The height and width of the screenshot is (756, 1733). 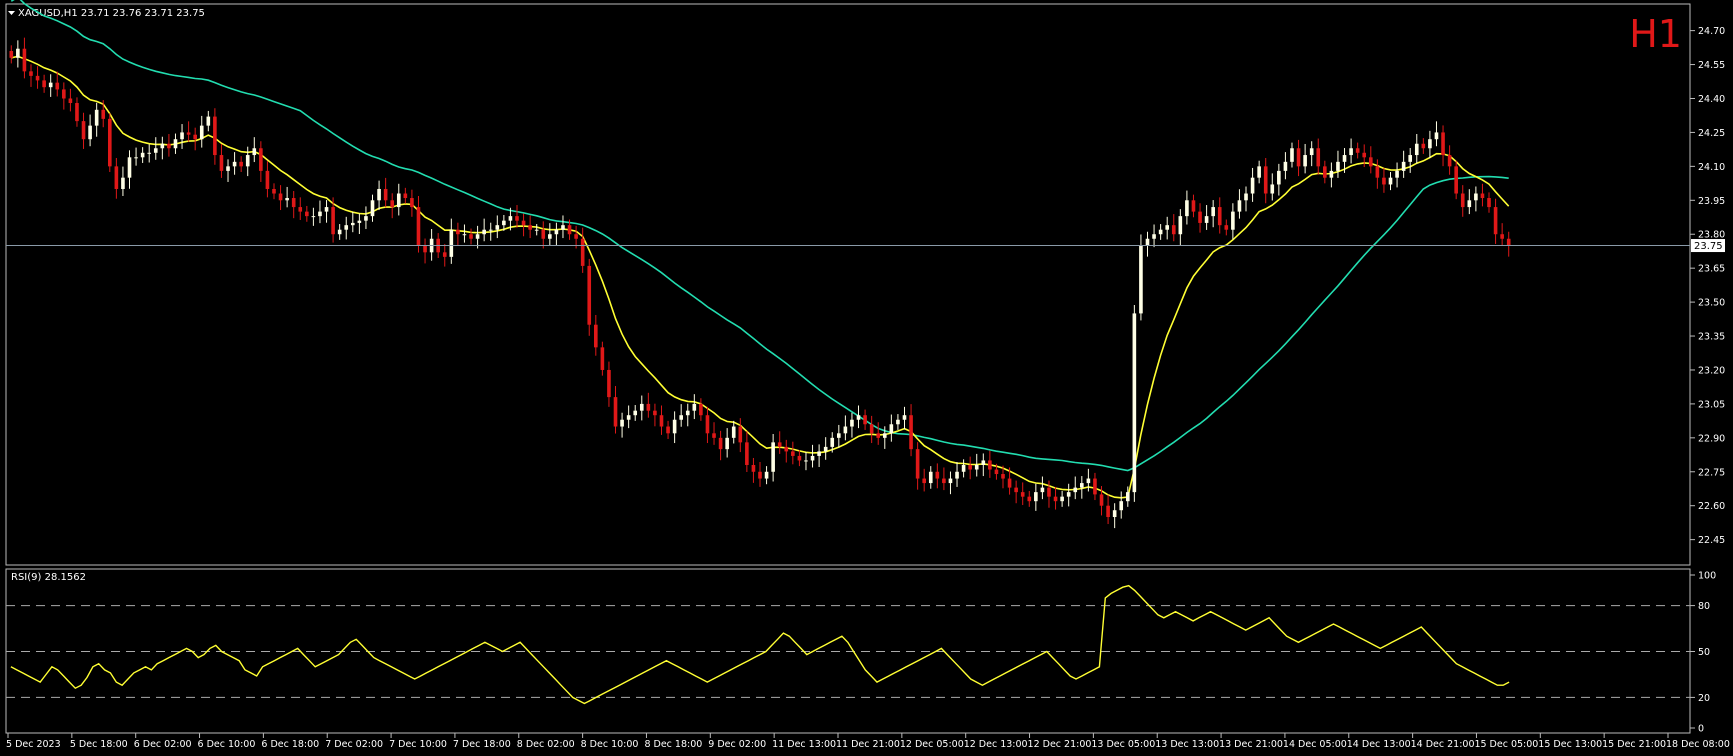 What do you see at coordinates (354, 744) in the screenshot?
I see `time-tick-label: 7 Dec 02:00` at bounding box center [354, 744].